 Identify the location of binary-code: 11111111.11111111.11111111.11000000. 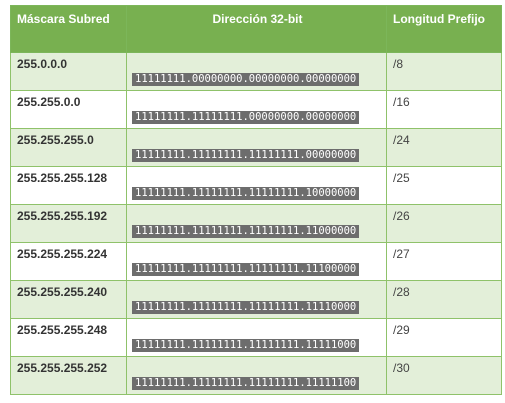
(246, 231).